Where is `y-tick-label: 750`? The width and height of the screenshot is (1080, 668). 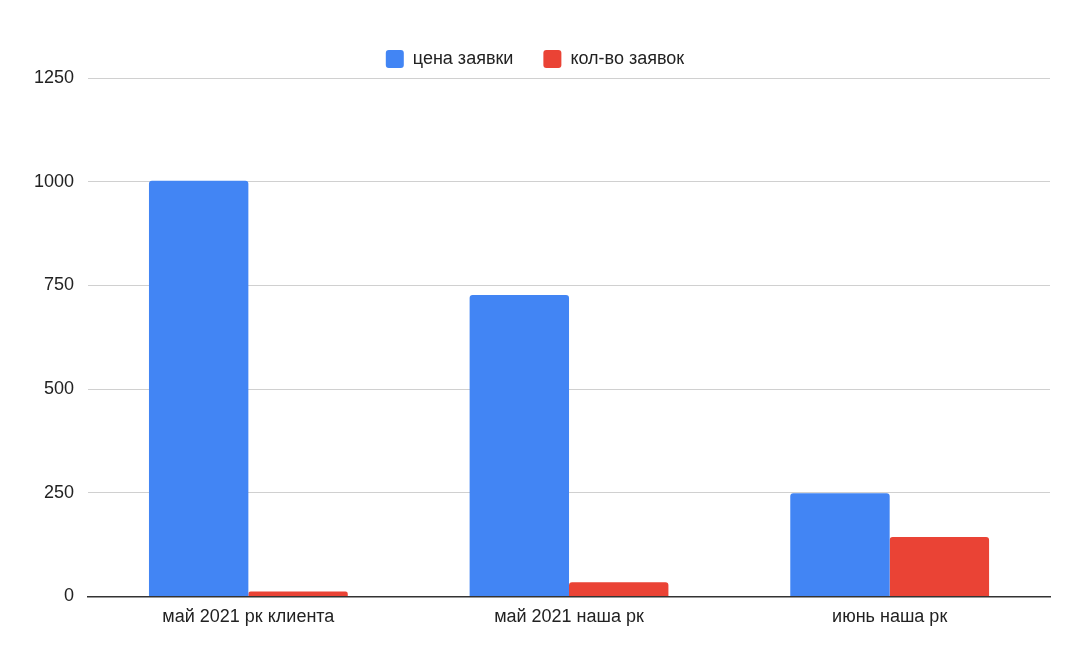 y-tick-label: 750 is located at coordinates (59, 284).